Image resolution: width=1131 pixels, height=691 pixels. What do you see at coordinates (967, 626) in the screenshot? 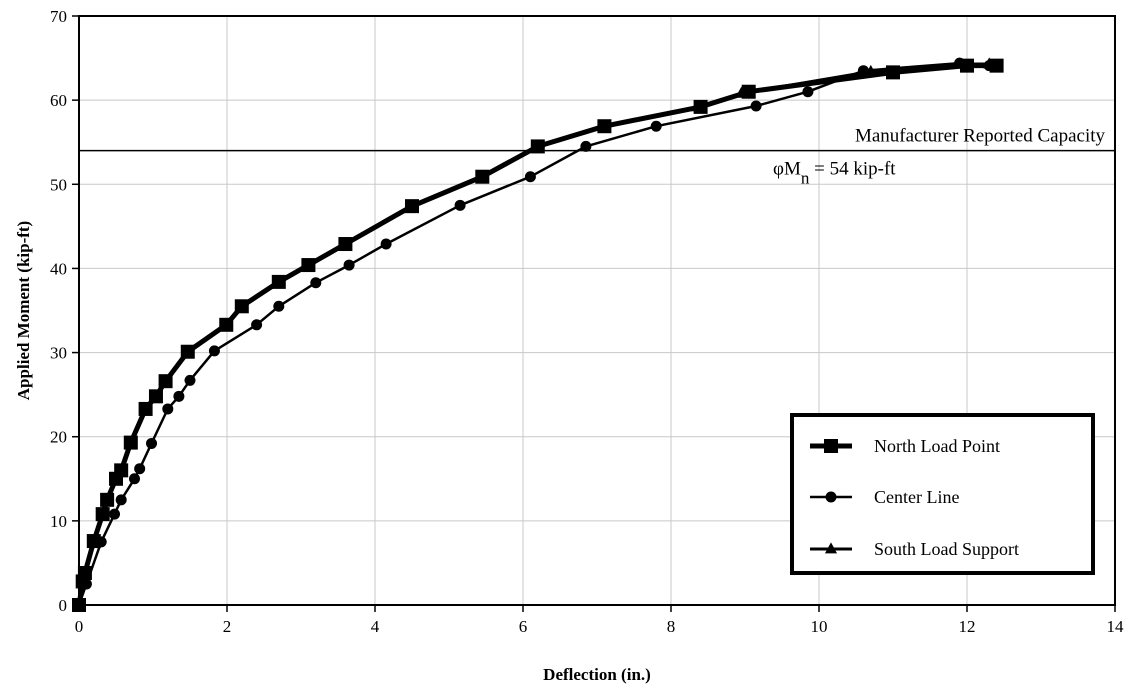
I see `x-tick-label: 12` at bounding box center [967, 626].